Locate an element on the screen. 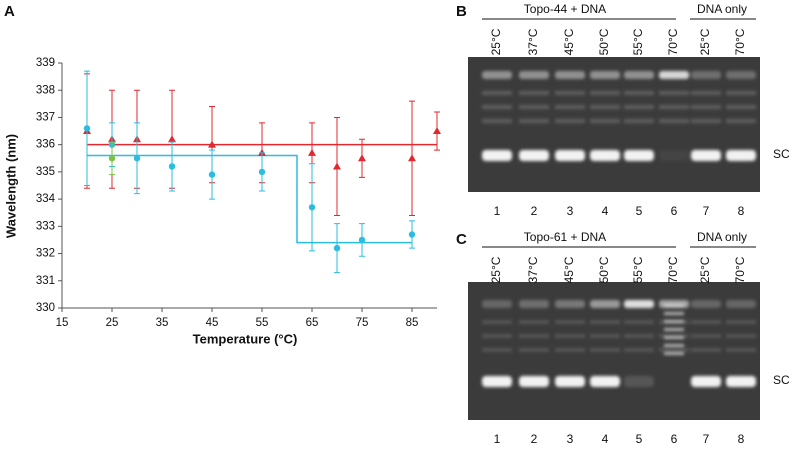 The width and height of the screenshot is (795, 450). lane-temp: 37°C is located at coordinates (533, 269).